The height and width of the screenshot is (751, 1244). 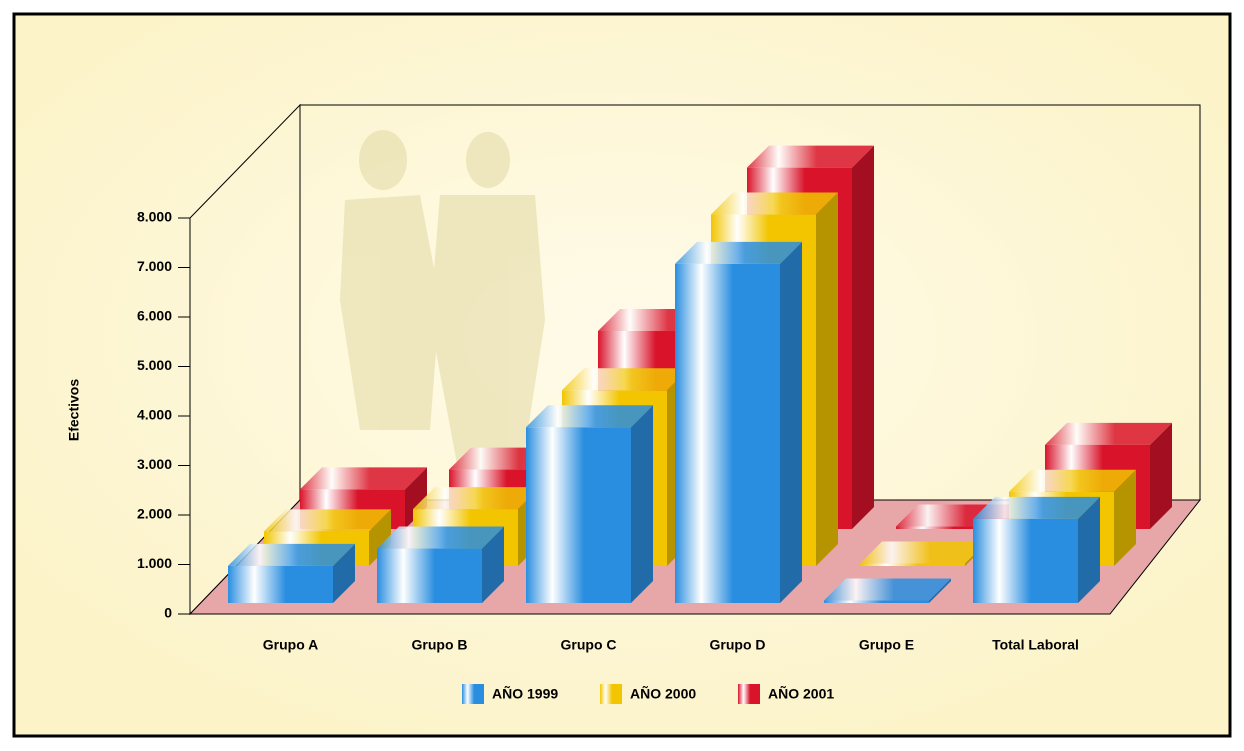 I want to click on y-tick-label: 4.000, so click(x=154, y=415).